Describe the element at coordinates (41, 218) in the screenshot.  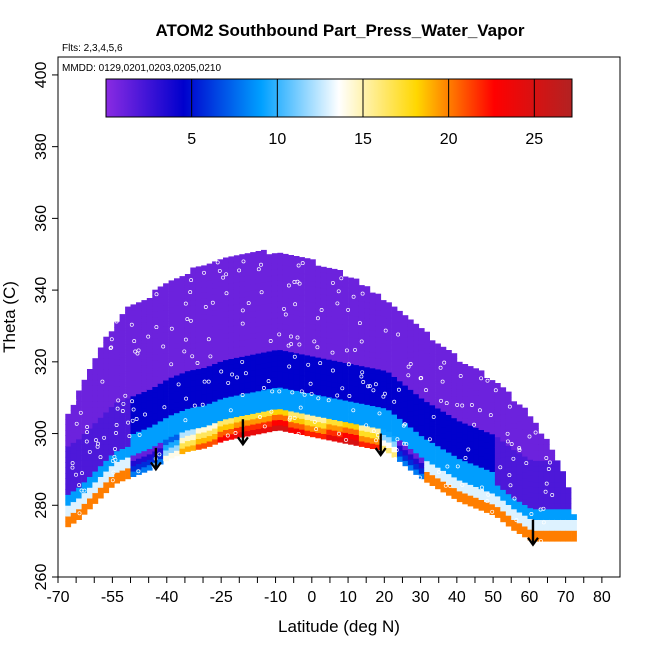
I see `y-tick-label: 360` at that location.